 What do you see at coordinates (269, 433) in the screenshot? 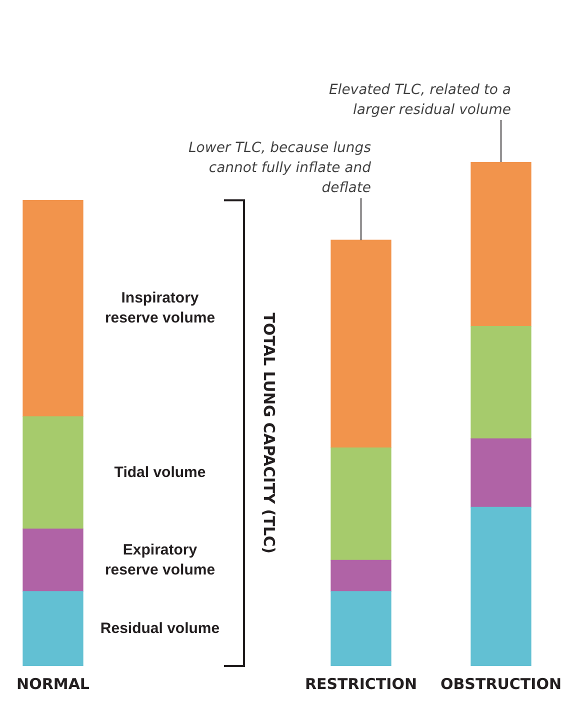
I see `annotation: TOTAL LUNG CAPACITY (TLC)` at bounding box center [269, 433].